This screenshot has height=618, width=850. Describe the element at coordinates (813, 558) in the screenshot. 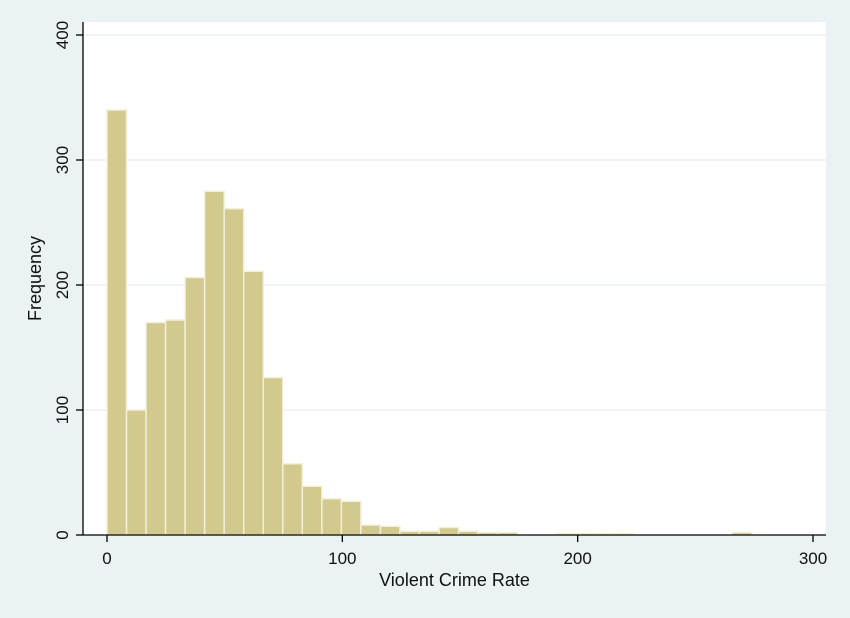

I see `x-tick-label-300: 300` at that location.